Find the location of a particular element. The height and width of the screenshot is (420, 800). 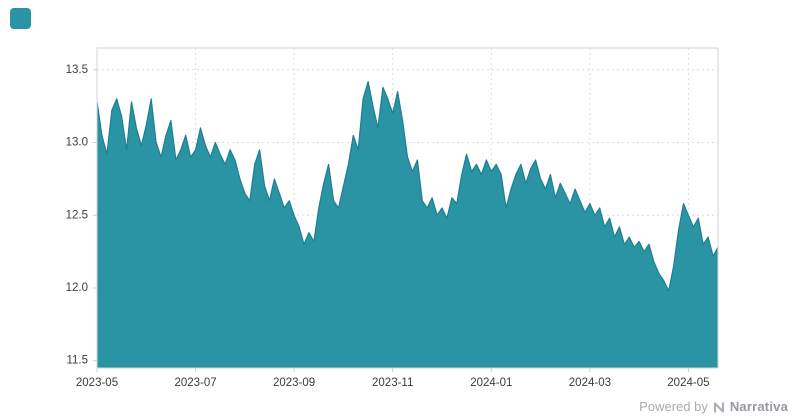

svg-text: 11.5 is located at coordinates (77, 361).